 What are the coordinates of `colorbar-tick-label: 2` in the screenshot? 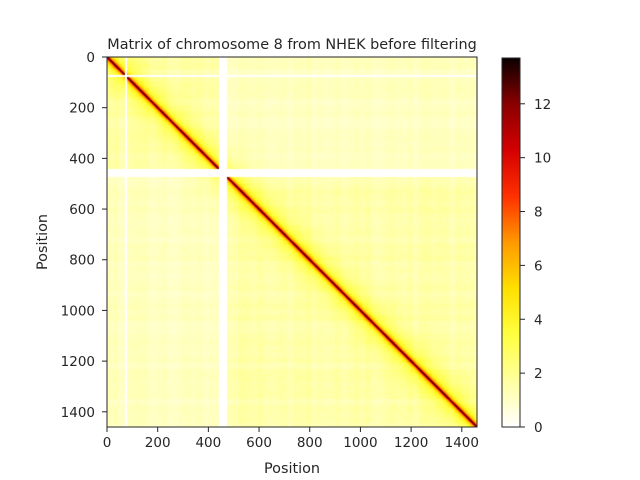 It's located at (538, 374).